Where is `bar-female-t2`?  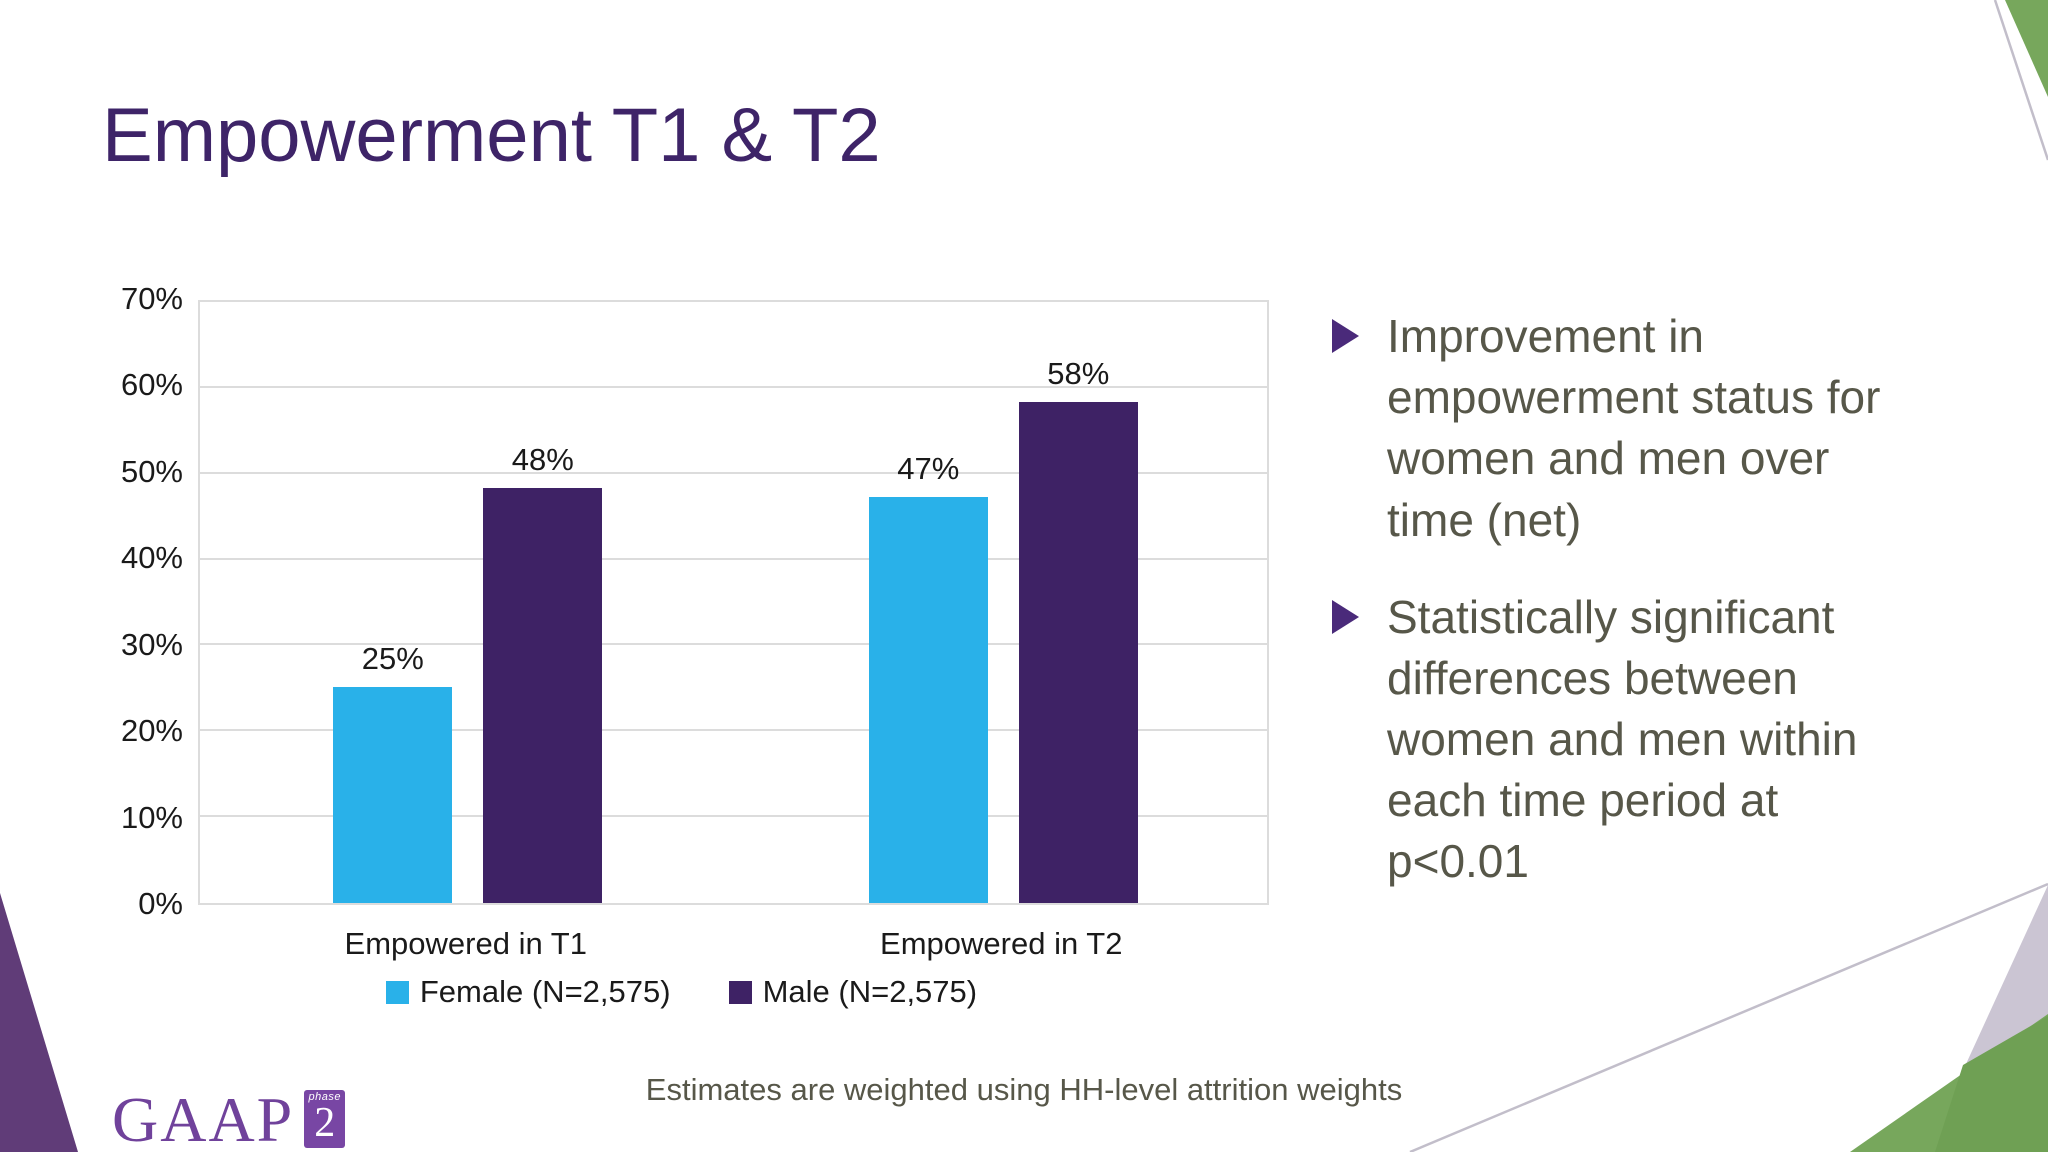
bar-female-t2 is located at coordinates (928, 699).